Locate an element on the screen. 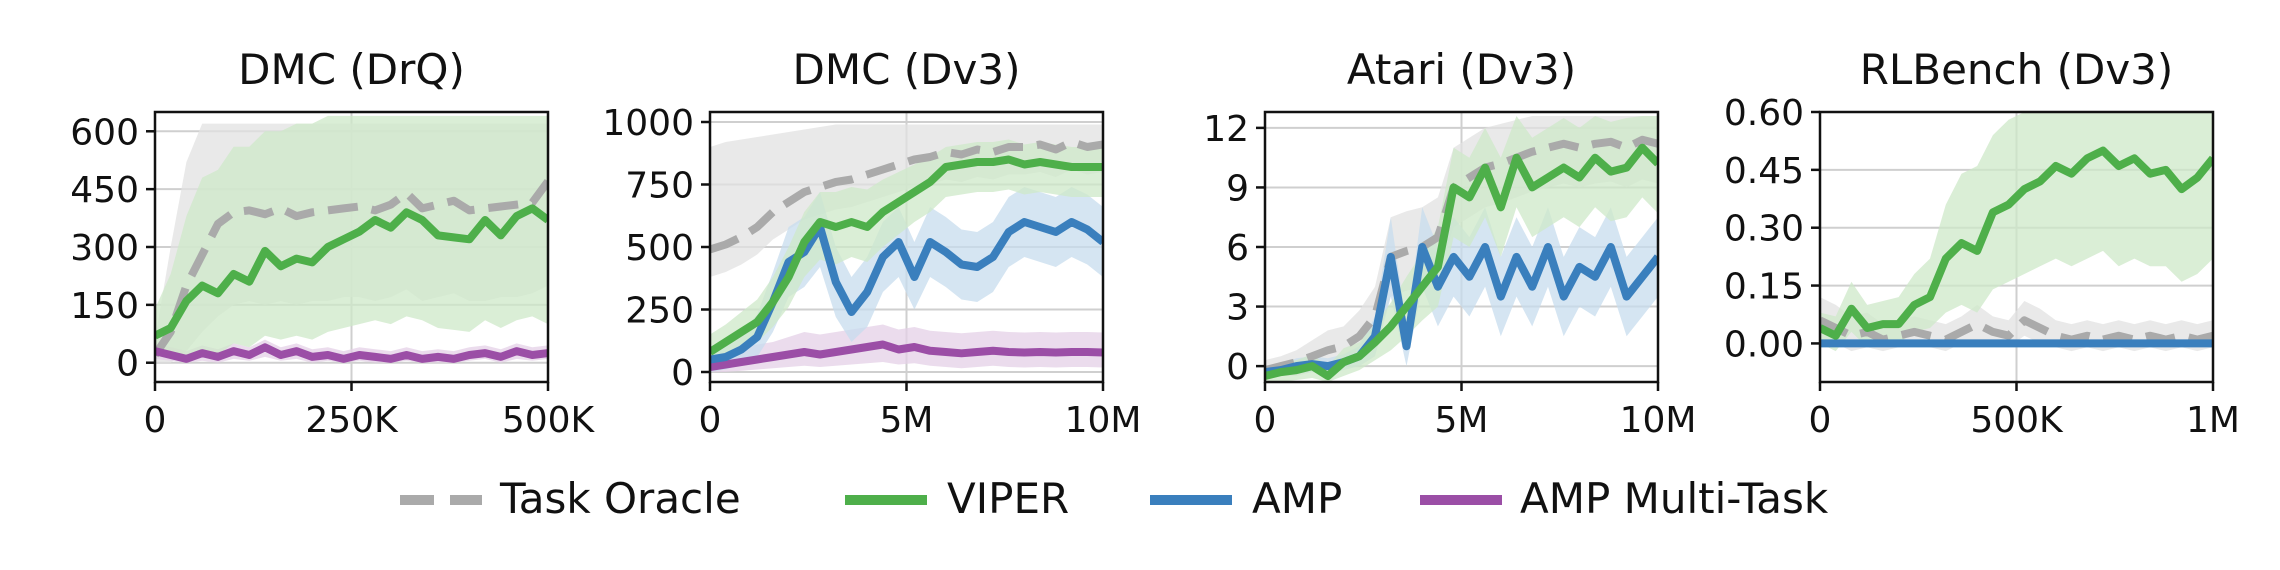 The image size is (2280, 570). chart-title: Atari (Dv3) is located at coordinates (1461, 69).